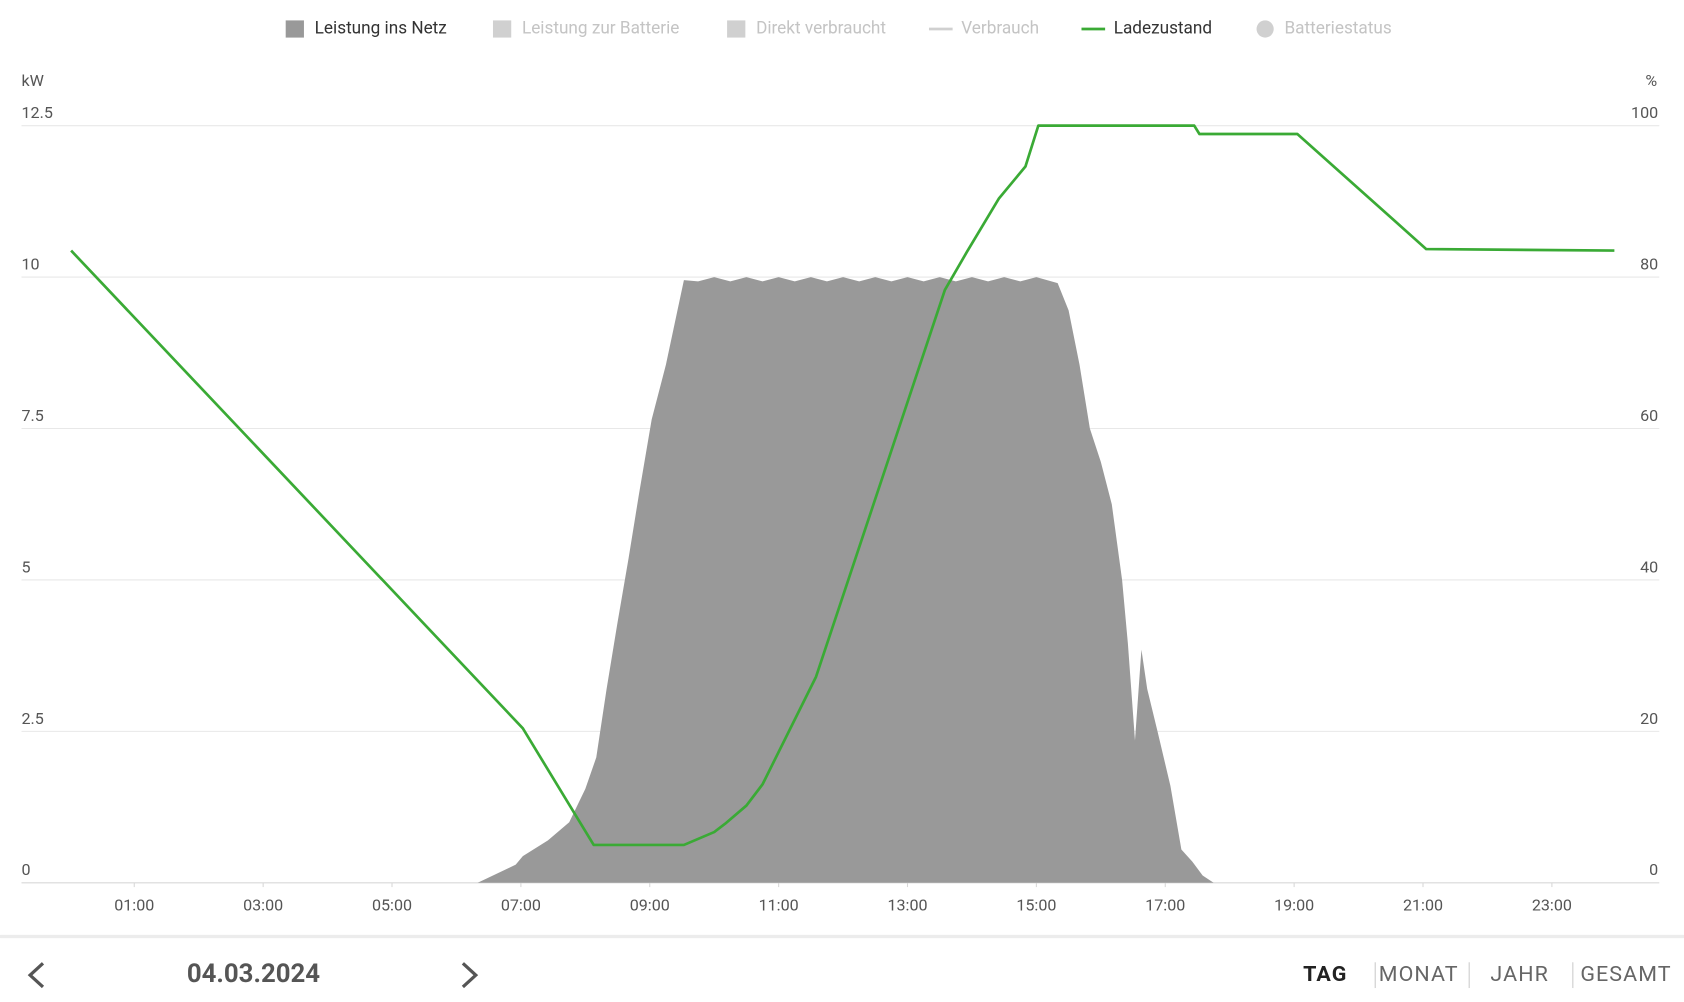 Image resolution: width=1684 pixels, height=1002 pixels. I want to click on y2-tick-label: 0, so click(1653, 869).